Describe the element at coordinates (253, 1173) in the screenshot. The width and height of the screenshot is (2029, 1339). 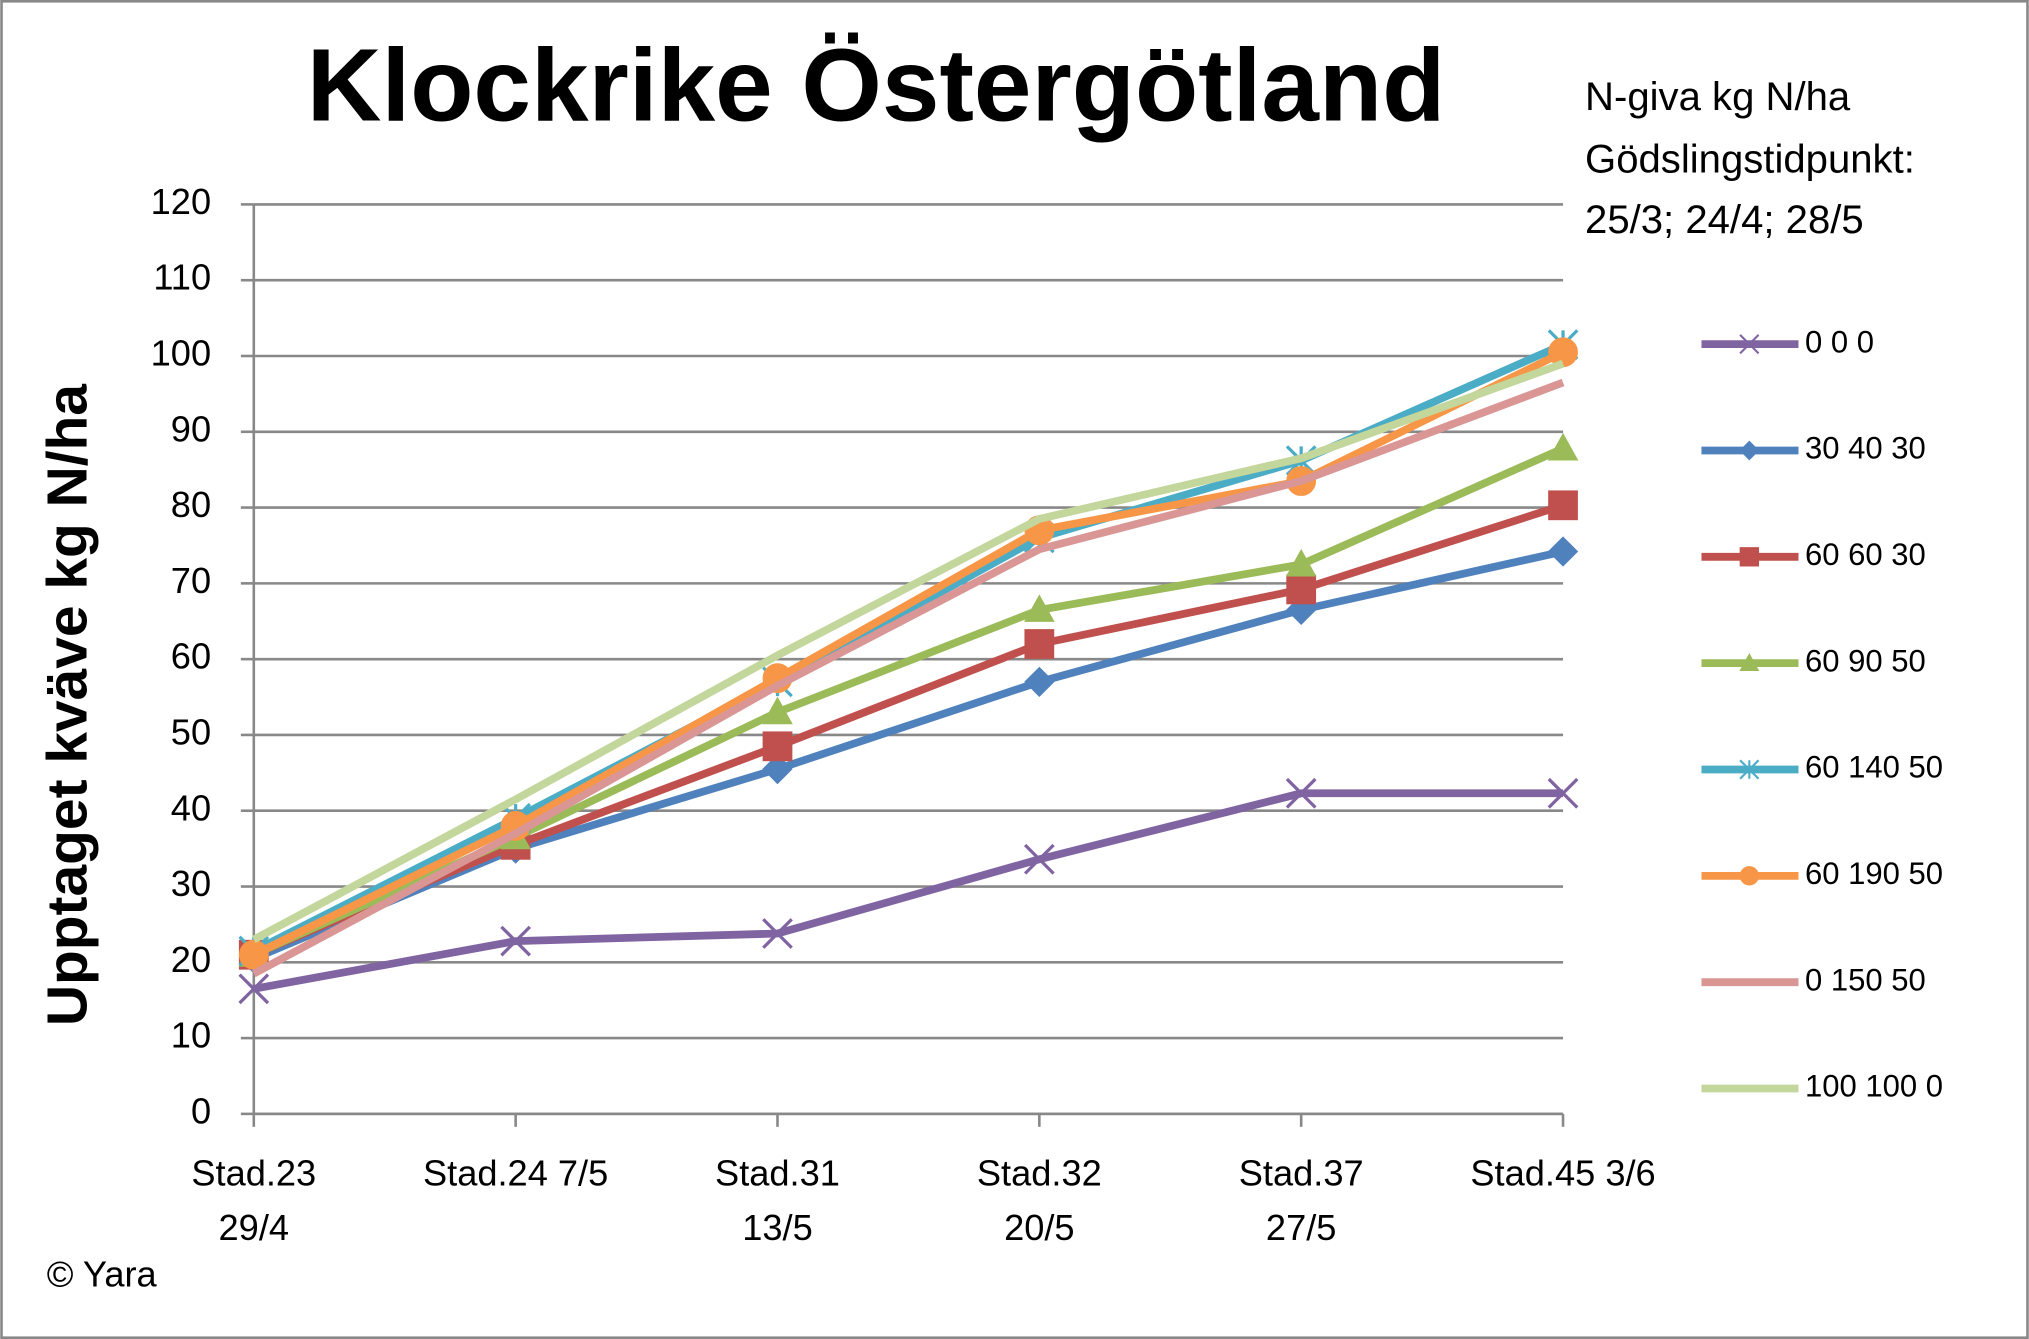
I see `x-tick-label: Stad.23` at that location.